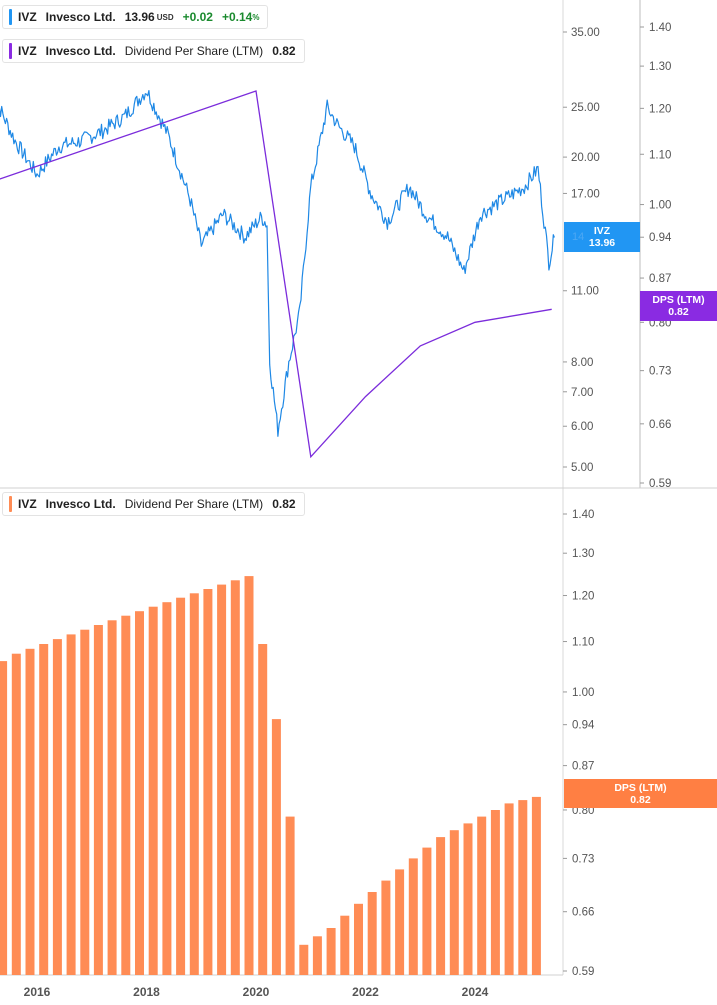 This screenshot has width=717, height=1005. I want to click on dps-axis-tick: 1.00, so click(660, 206).